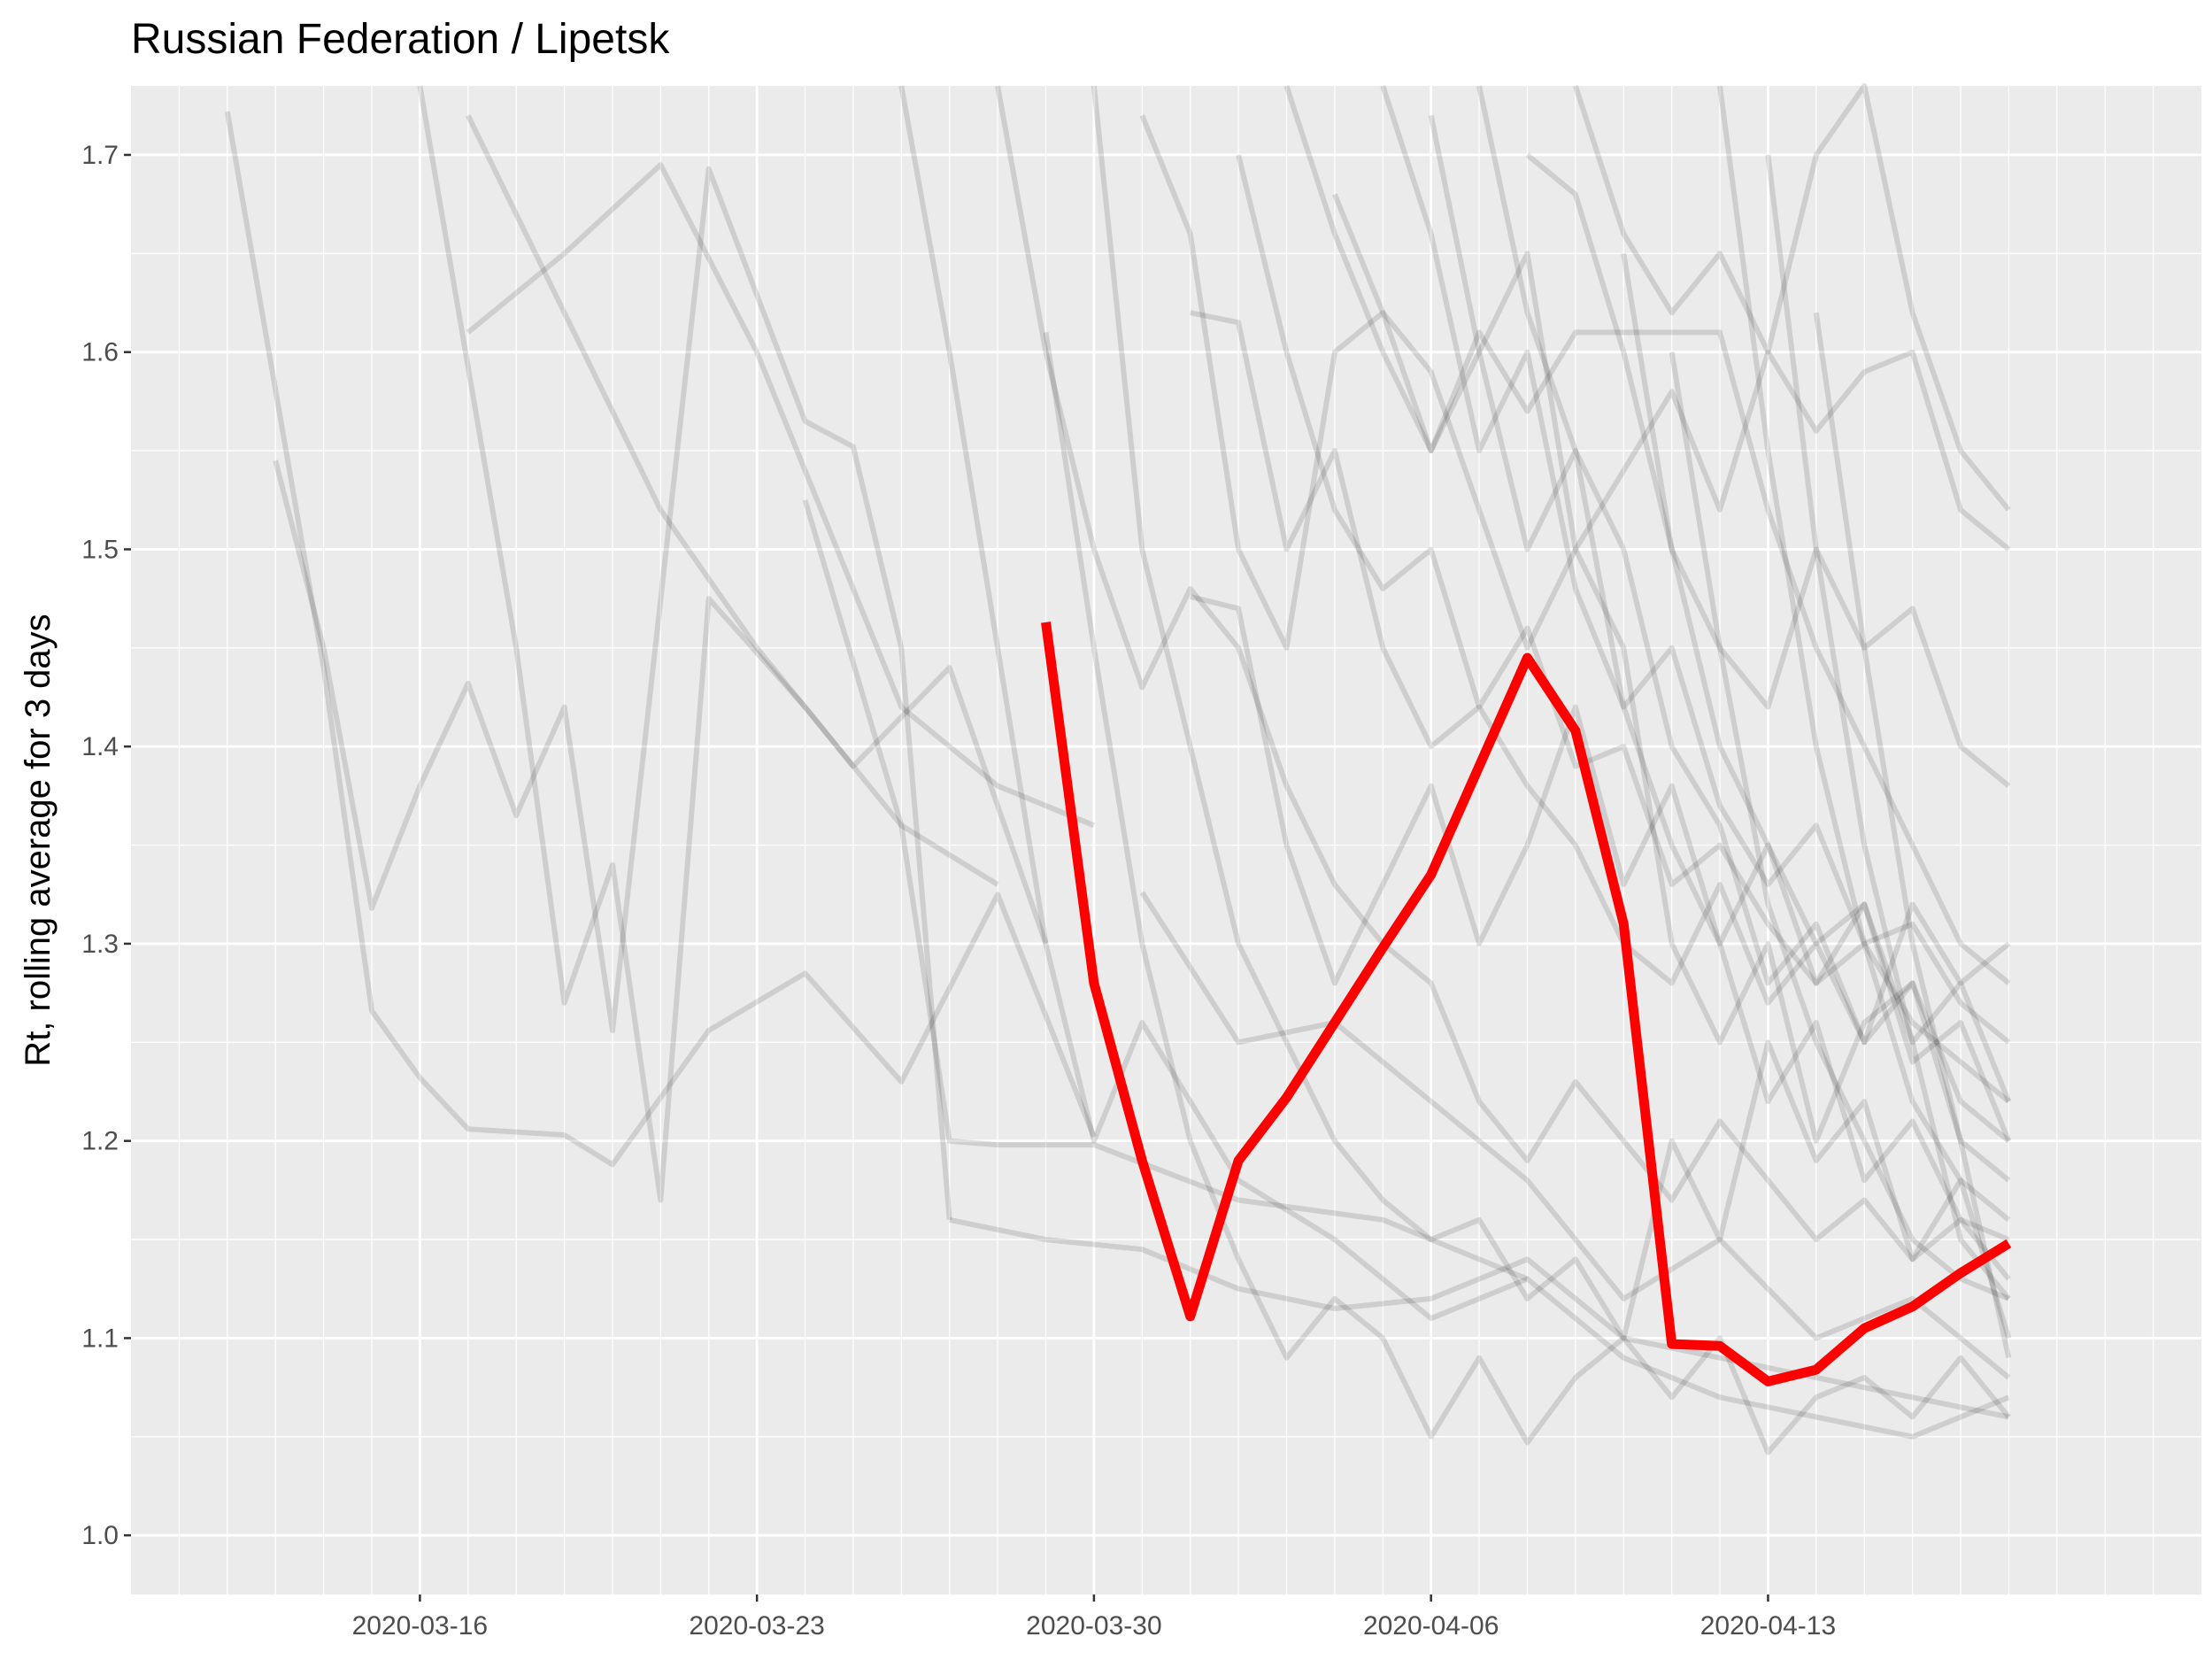  What do you see at coordinates (100, 1535) in the screenshot?
I see `y-tick-label: 1.0` at bounding box center [100, 1535].